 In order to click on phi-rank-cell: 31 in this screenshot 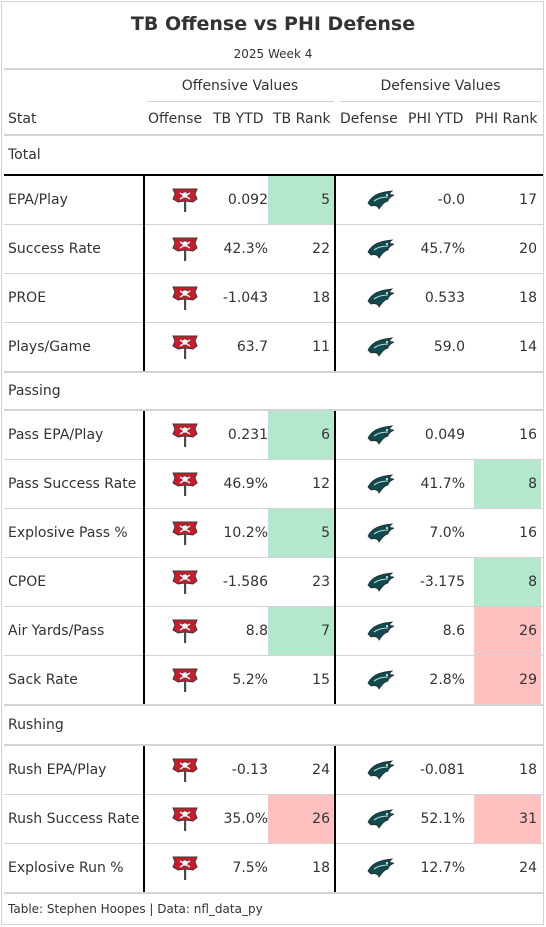, I will do `click(507, 819)`.